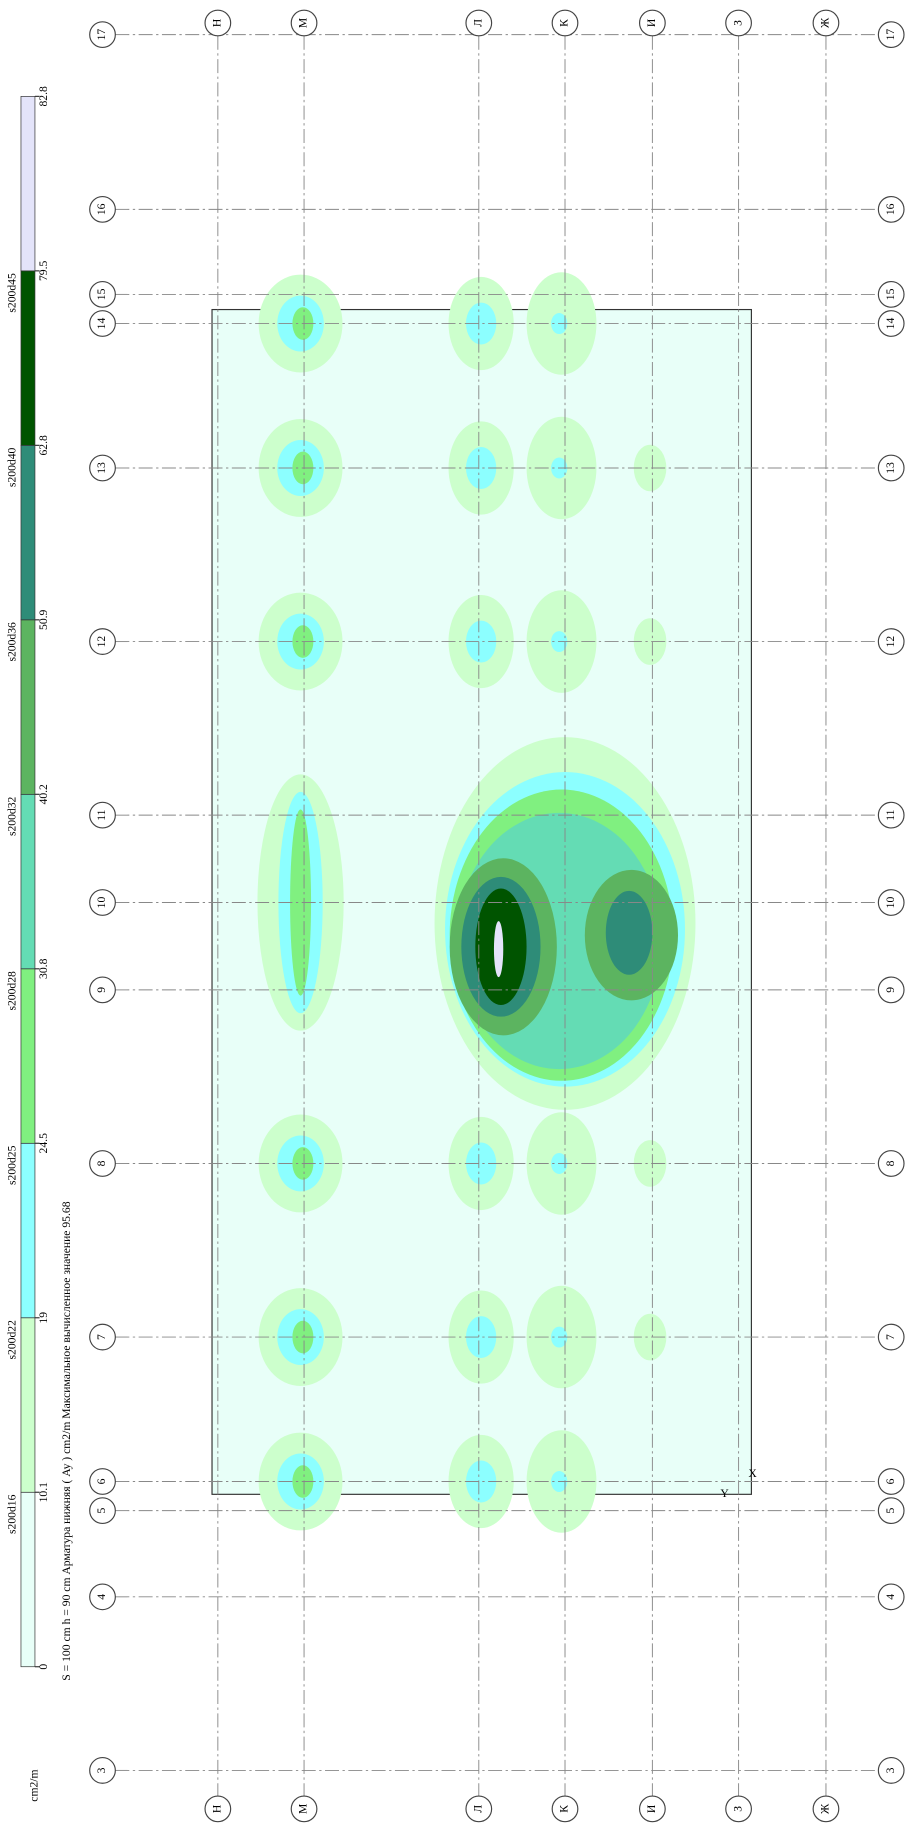 Image resolution: width=911 pixels, height=1833 pixels. I want to click on legend-unit: cm2/m, so click(34, 1785).